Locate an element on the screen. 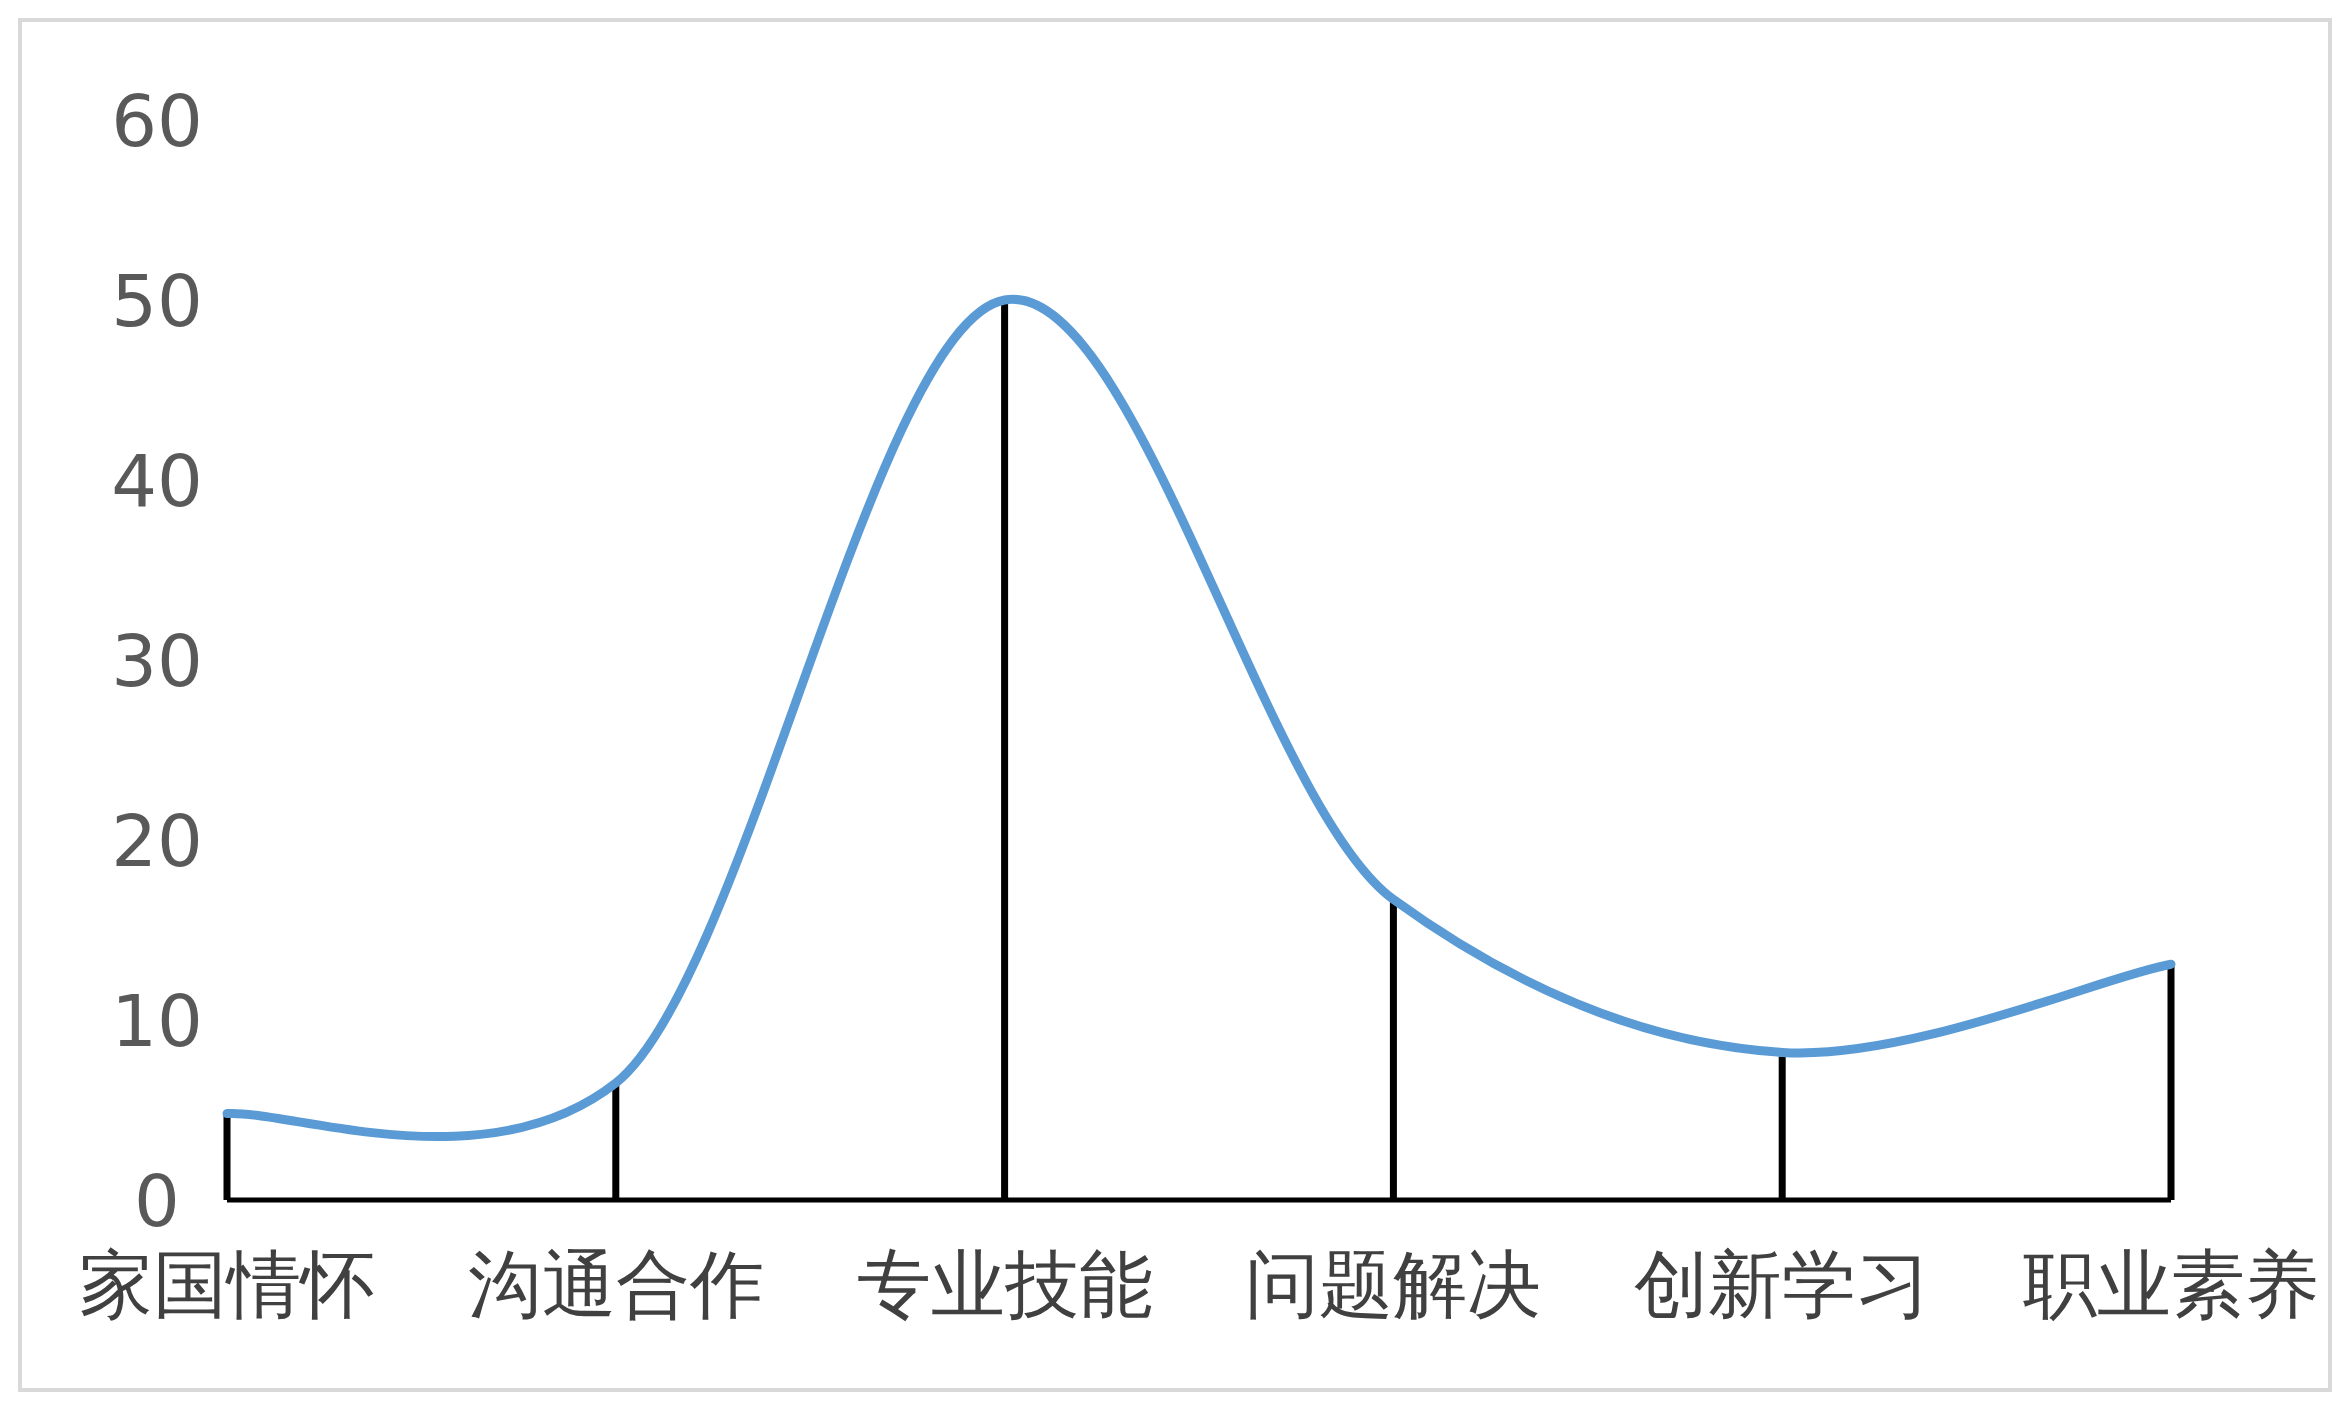 The width and height of the screenshot is (2344, 1402). x-tick-label: 专业技能 is located at coordinates (1004, 1284).